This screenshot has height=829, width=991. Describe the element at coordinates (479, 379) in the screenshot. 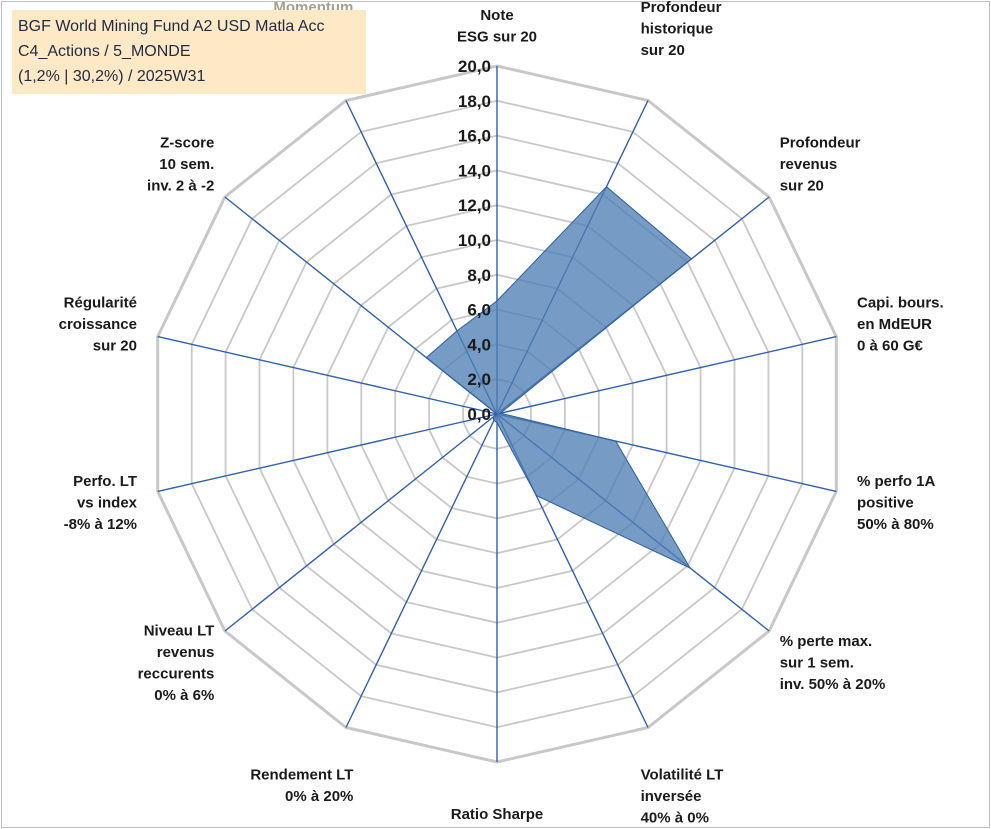

I see `tick-label: 2,0` at that location.